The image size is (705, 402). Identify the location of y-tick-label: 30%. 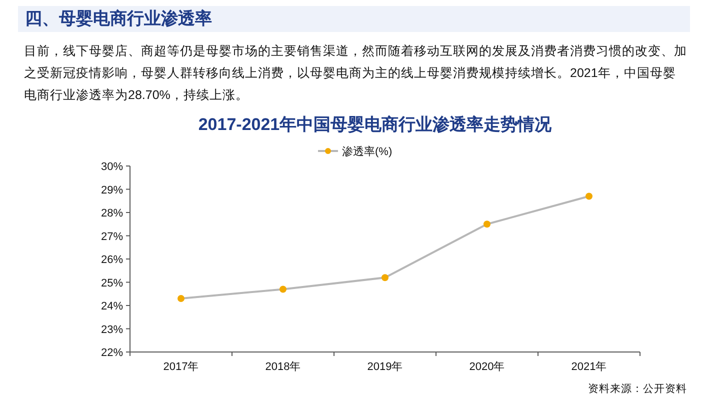
(112, 167).